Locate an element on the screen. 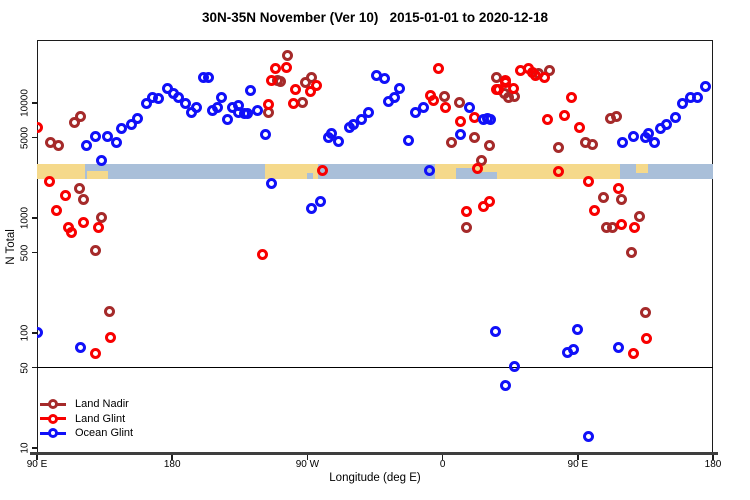  map-strip-land-sliver is located at coordinates (642, 168).